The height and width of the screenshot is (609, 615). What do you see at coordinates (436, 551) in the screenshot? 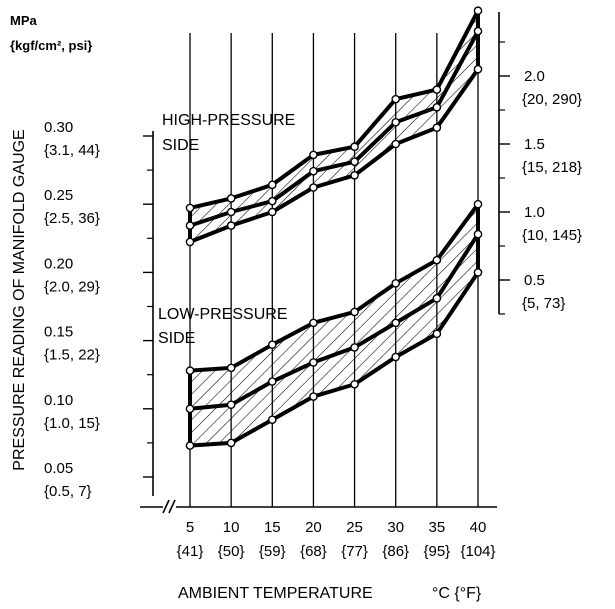
I see `x-tick-sublabel: {95}` at bounding box center [436, 551].